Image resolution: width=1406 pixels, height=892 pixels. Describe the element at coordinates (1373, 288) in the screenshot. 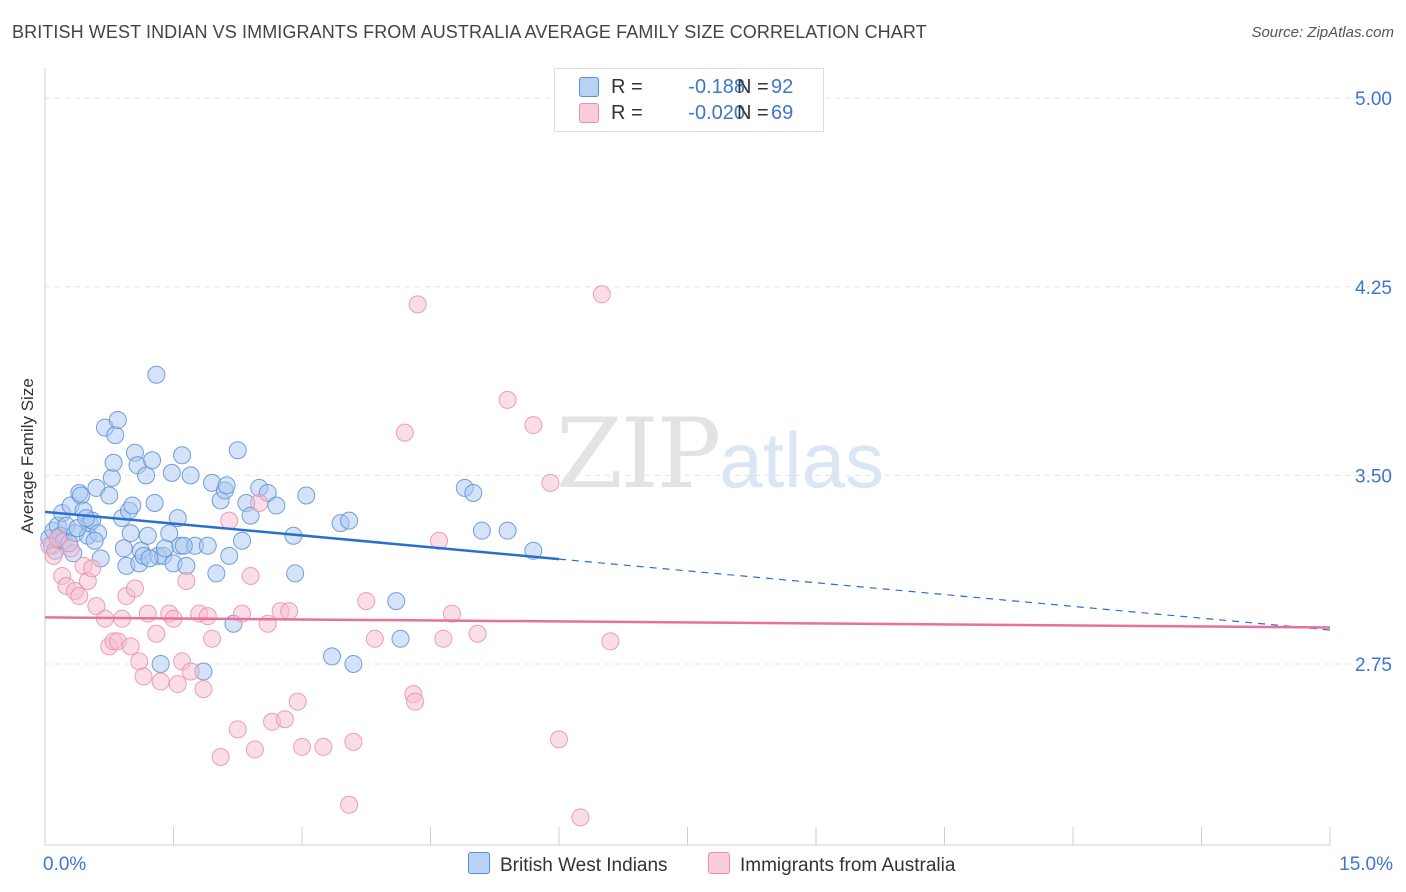

I see `y-tick-label: 4.25` at that location.